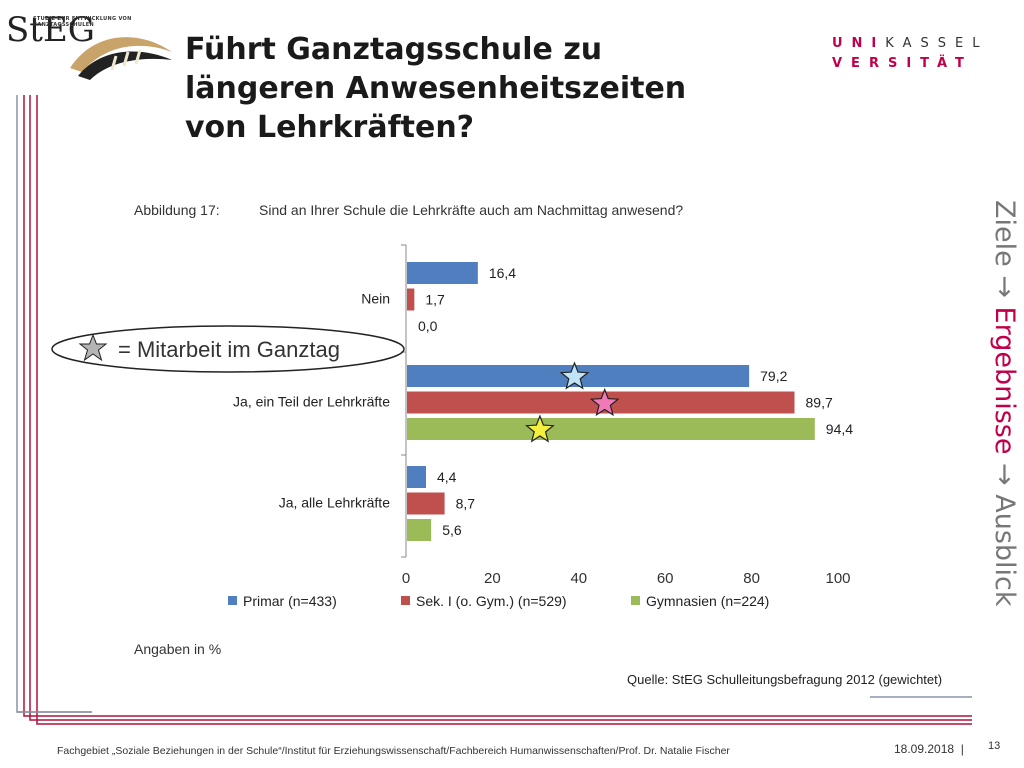 Image resolution: width=1024 pixels, height=768 pixels. What do you see at coordinates (406, 578) in the screenshot?
I see `x-tick-label: 0` at bounding box center [406, 578].